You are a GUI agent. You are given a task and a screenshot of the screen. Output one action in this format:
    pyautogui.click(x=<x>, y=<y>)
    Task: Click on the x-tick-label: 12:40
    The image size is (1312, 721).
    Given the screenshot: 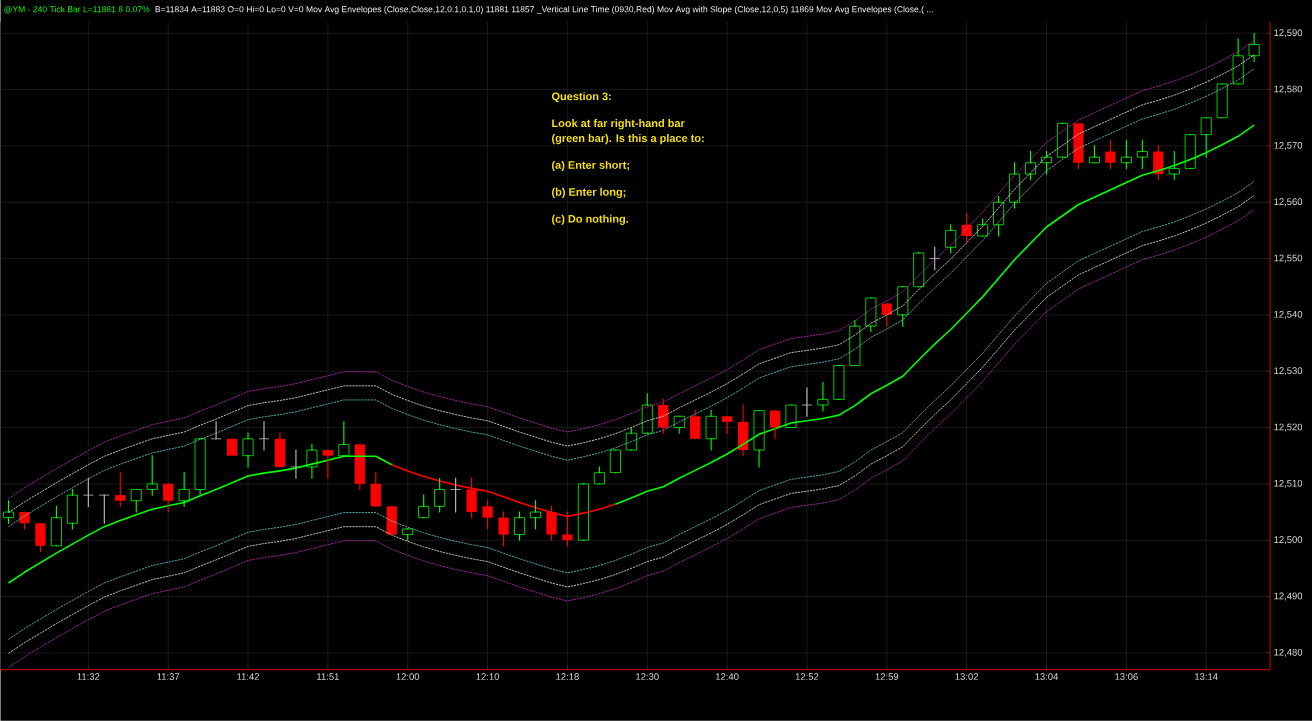 What is the action you would take?
    pyautogui.click(x=727, y=677)
    